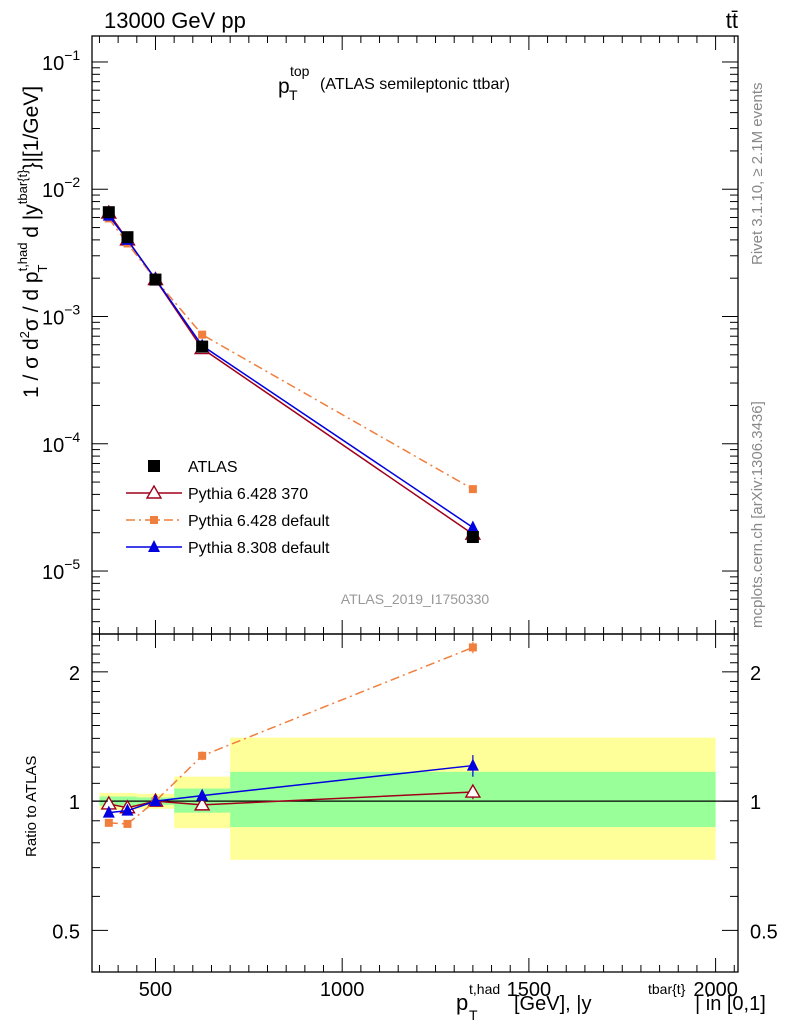  I want to click on ratio-ytick-label-r-2: 0.5, so click(764, 932).